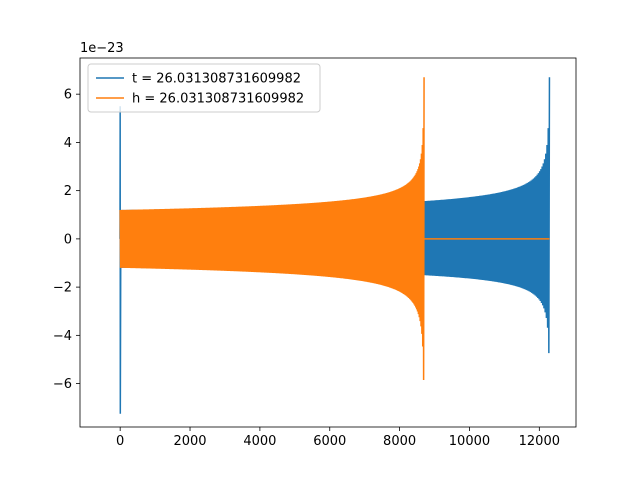 Image resolution: width=640 pixels, height=480 pixels. What do you see at coordinates (120, 441) in the screenshot?
I see `x-tick-label: 0` at bounding box center [120, 441].